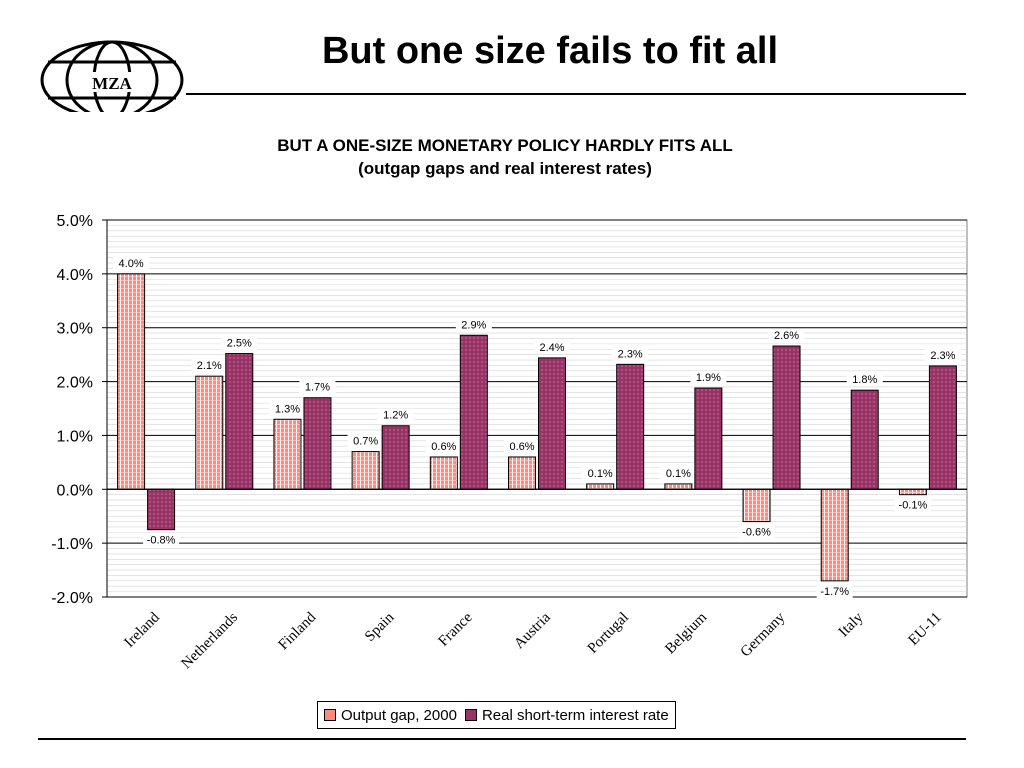 The height and width of the screenshot is (768, 1024). What do you see at coordinates (851, 624) in the screenshot?
I see `x-tick-label: Italy` at bounding box center [851, 624].